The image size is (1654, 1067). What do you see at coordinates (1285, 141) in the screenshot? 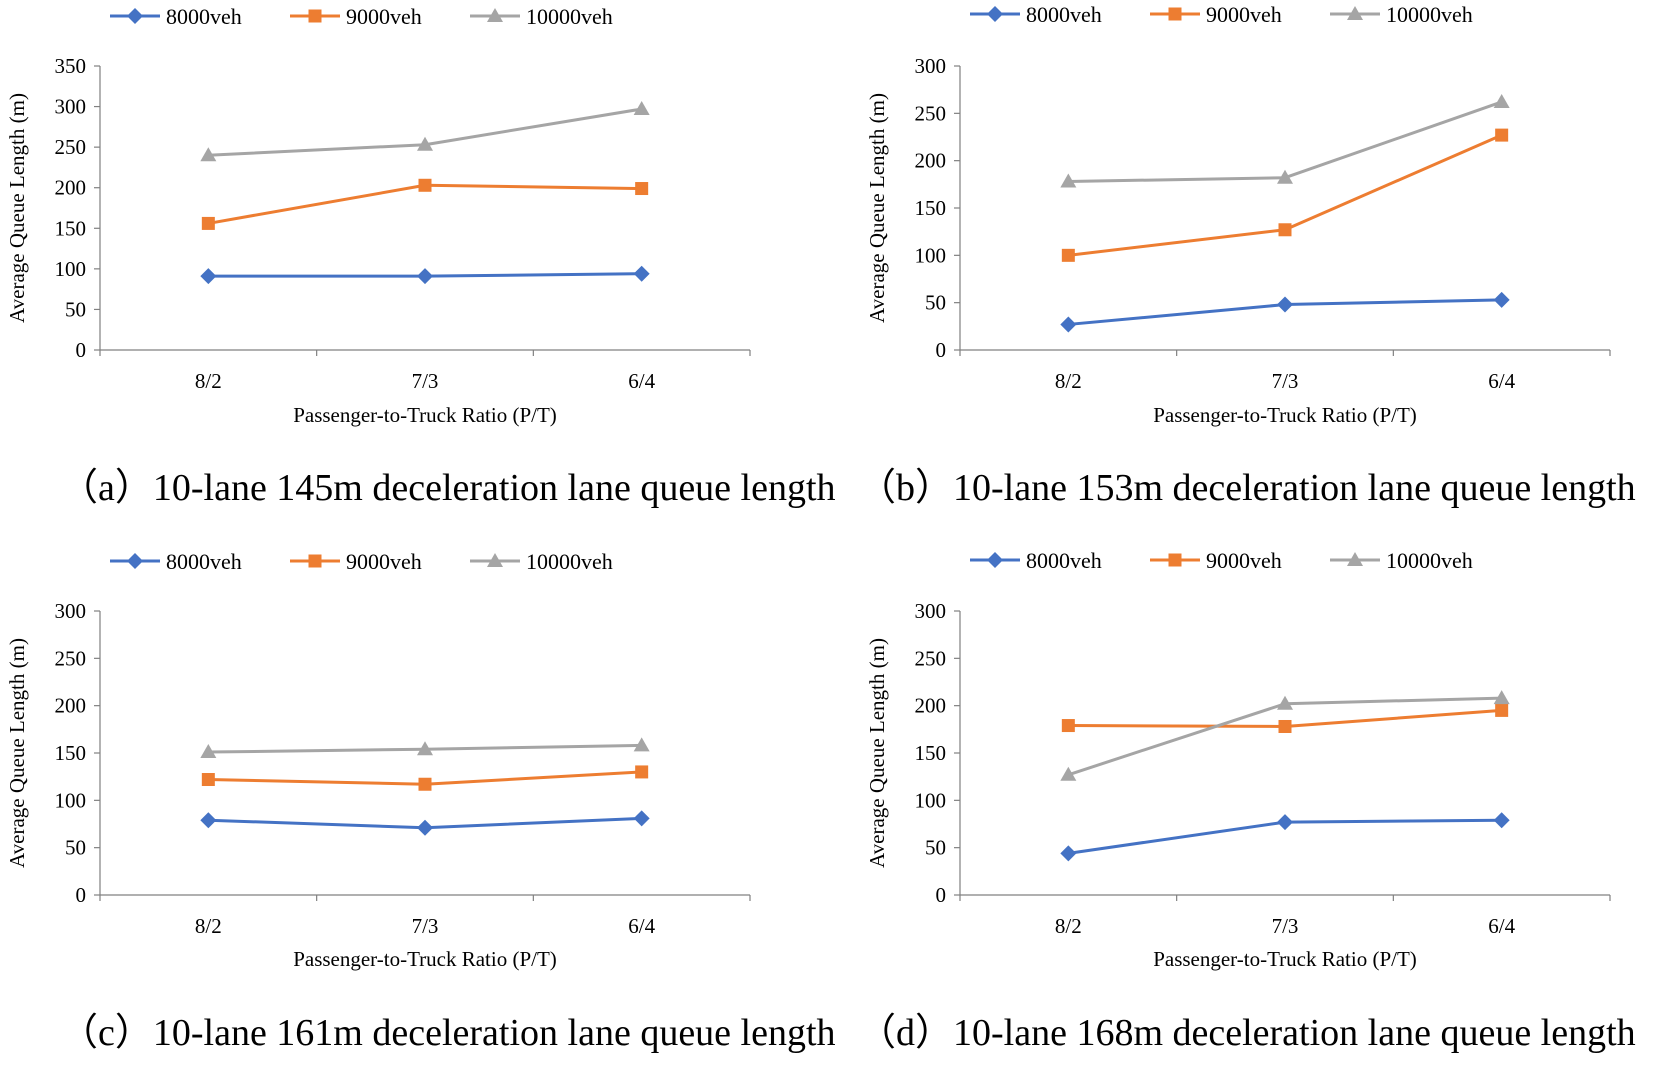
I see `series-line-10000veh` at bounding box center [1285, 141].